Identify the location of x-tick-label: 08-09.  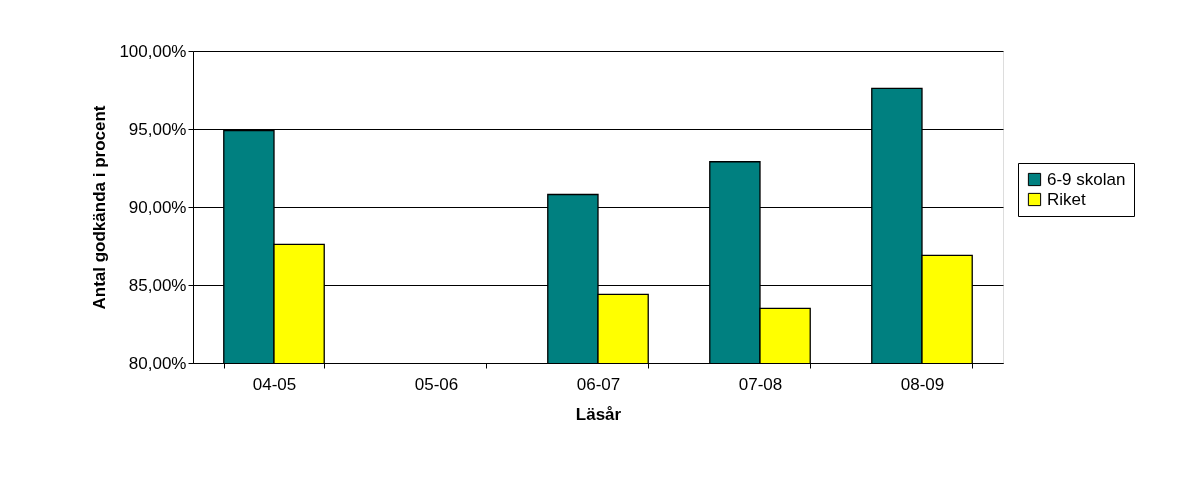
(922, 384).